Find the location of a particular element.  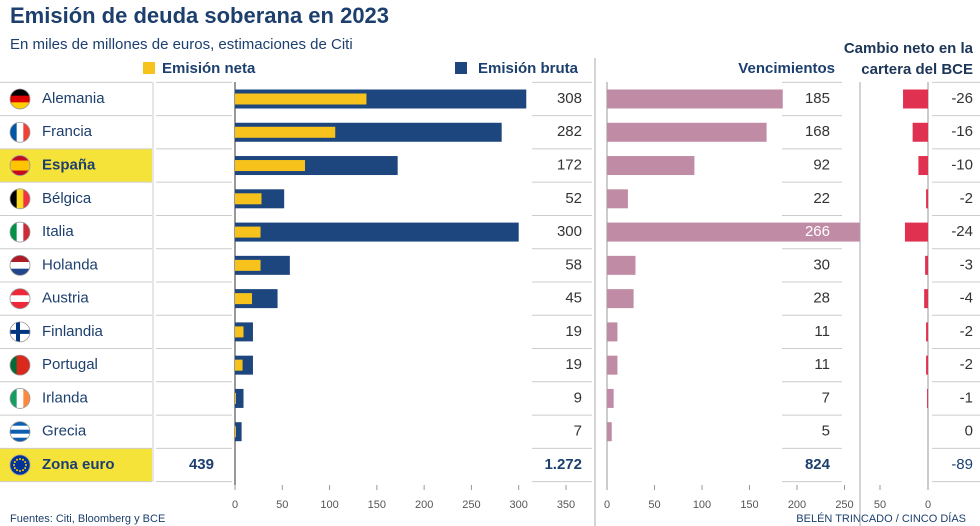

value-label: 19 is located at coordinates (573, 364).